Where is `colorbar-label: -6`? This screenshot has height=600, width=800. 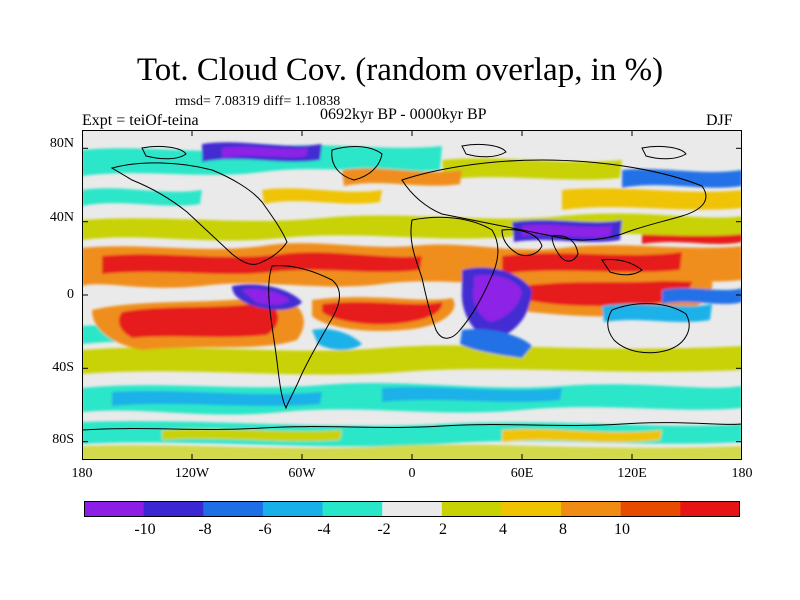 colorbar-label: -6 is located at coordinates (265, 529).